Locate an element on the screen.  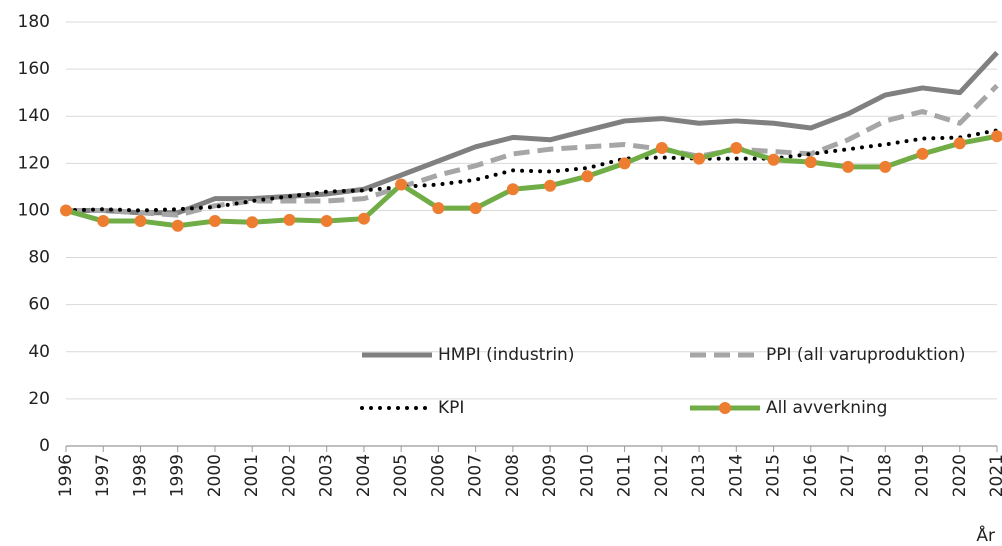
x-tick-label: 2020 is located at coordinates (960, 475).